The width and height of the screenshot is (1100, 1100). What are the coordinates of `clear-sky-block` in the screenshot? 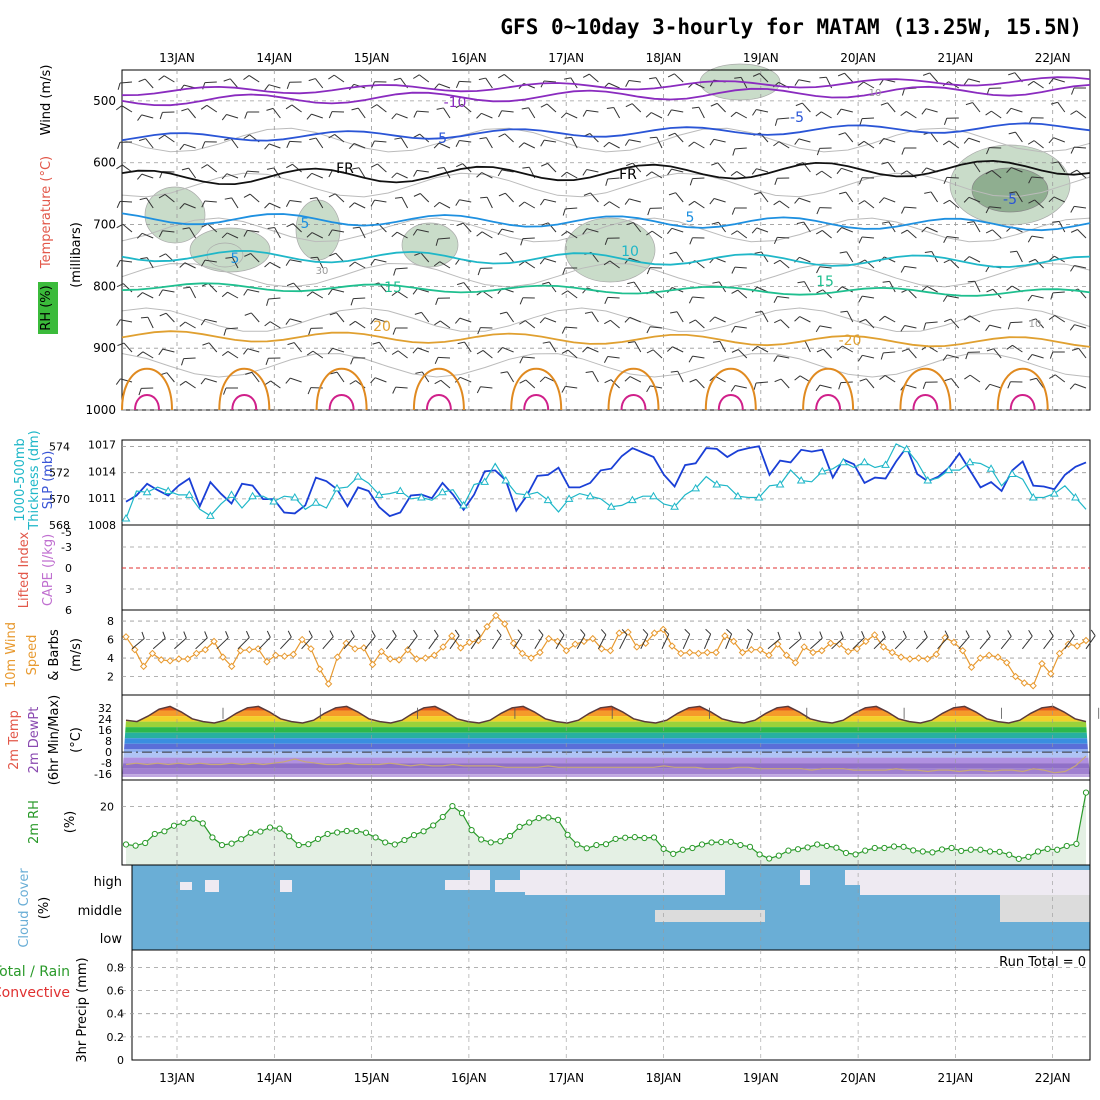 It's located at (975, 882).